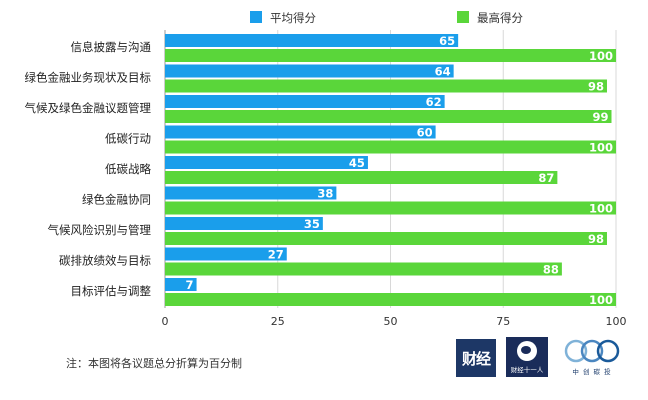 The height and width of the screenshot is (400, 648). I want to click on legend-label-2: 最高得分, so click(500, 18).